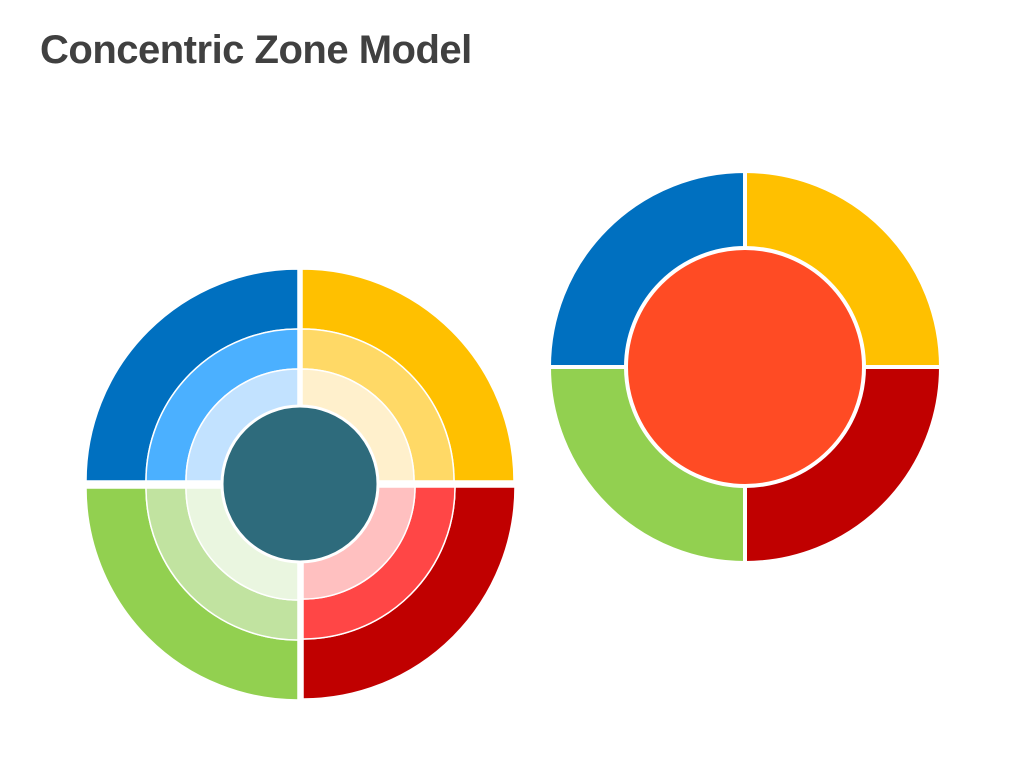  I want to click on quadrant-top-left, so click(192, 375).